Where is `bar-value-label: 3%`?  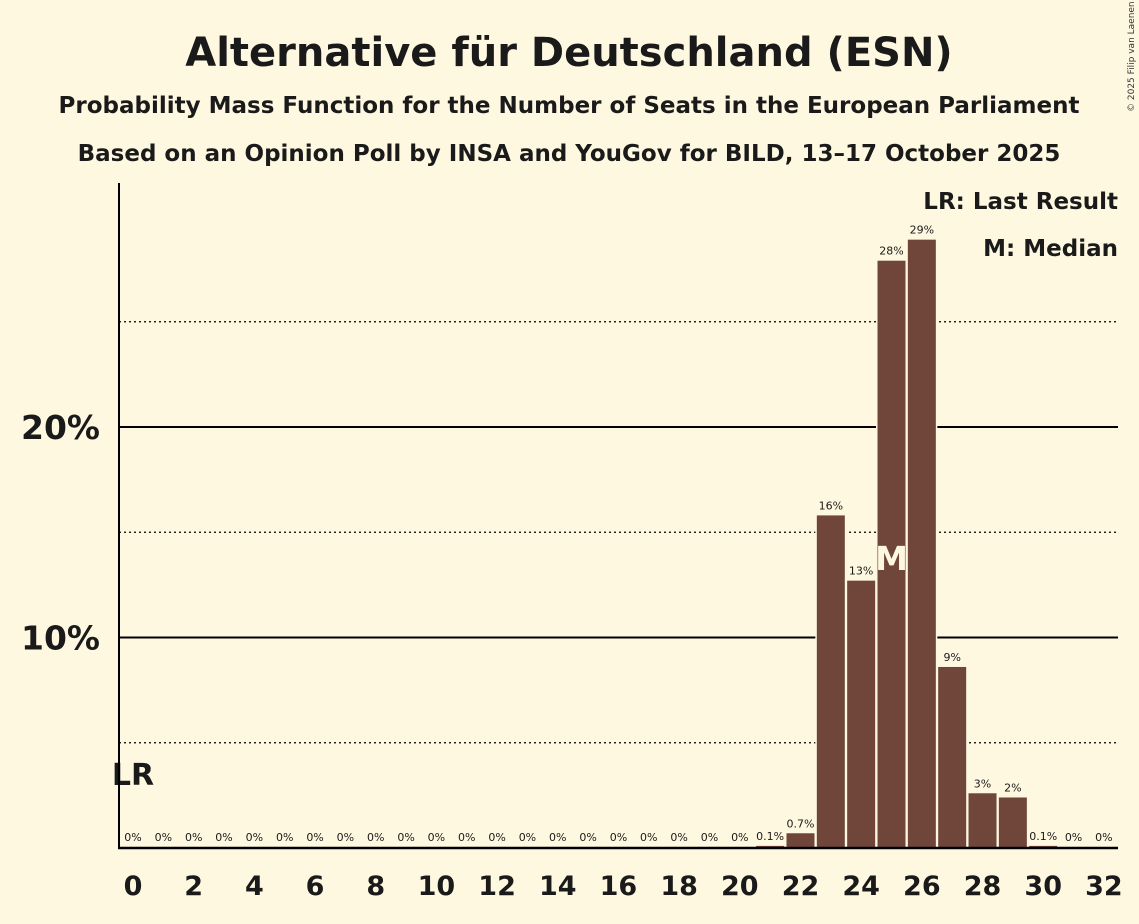 bar-value-label: 3% is located at coordinates (982, 783).